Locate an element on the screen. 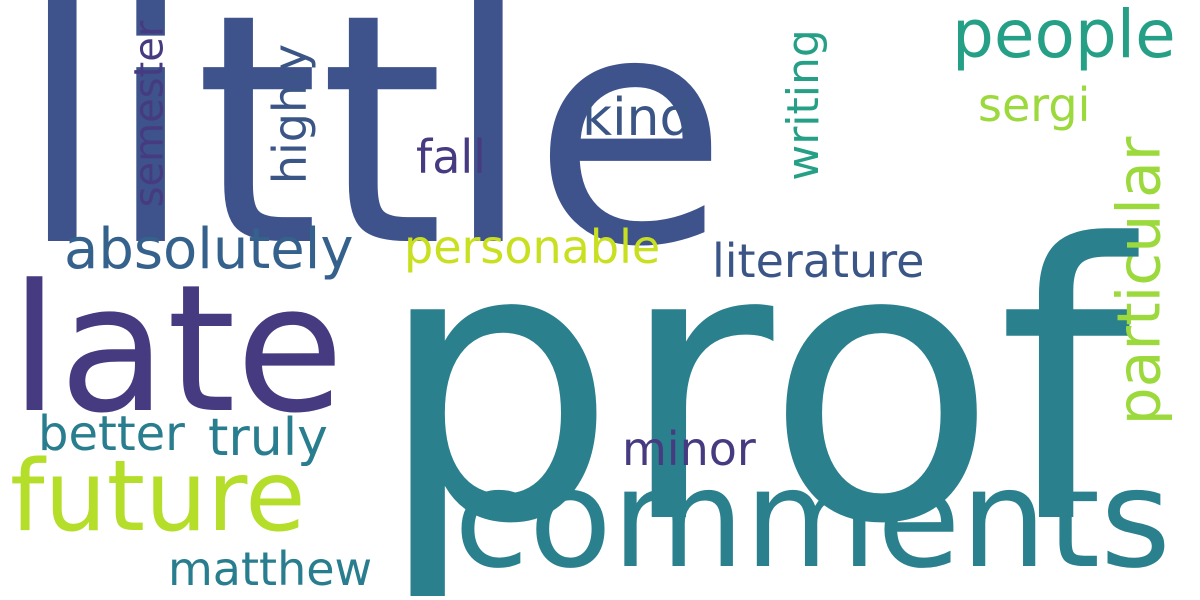 Image resolution: width=1200 pixels, height=600 pixels. word-late: late is located at coordinates (177, 349).